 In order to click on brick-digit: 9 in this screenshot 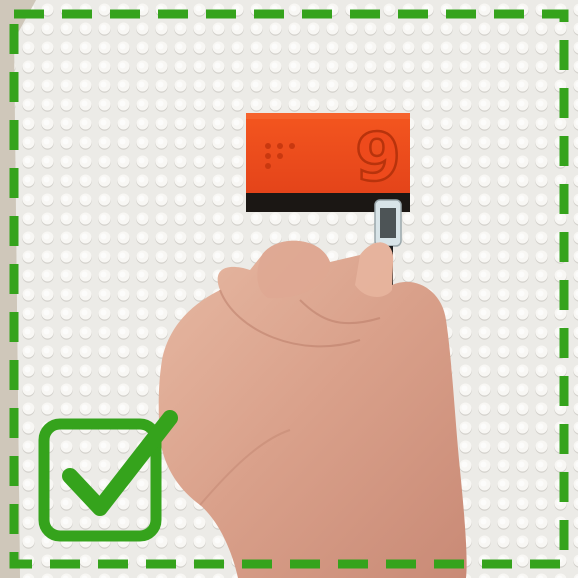, I will do `click(378, 157)`.